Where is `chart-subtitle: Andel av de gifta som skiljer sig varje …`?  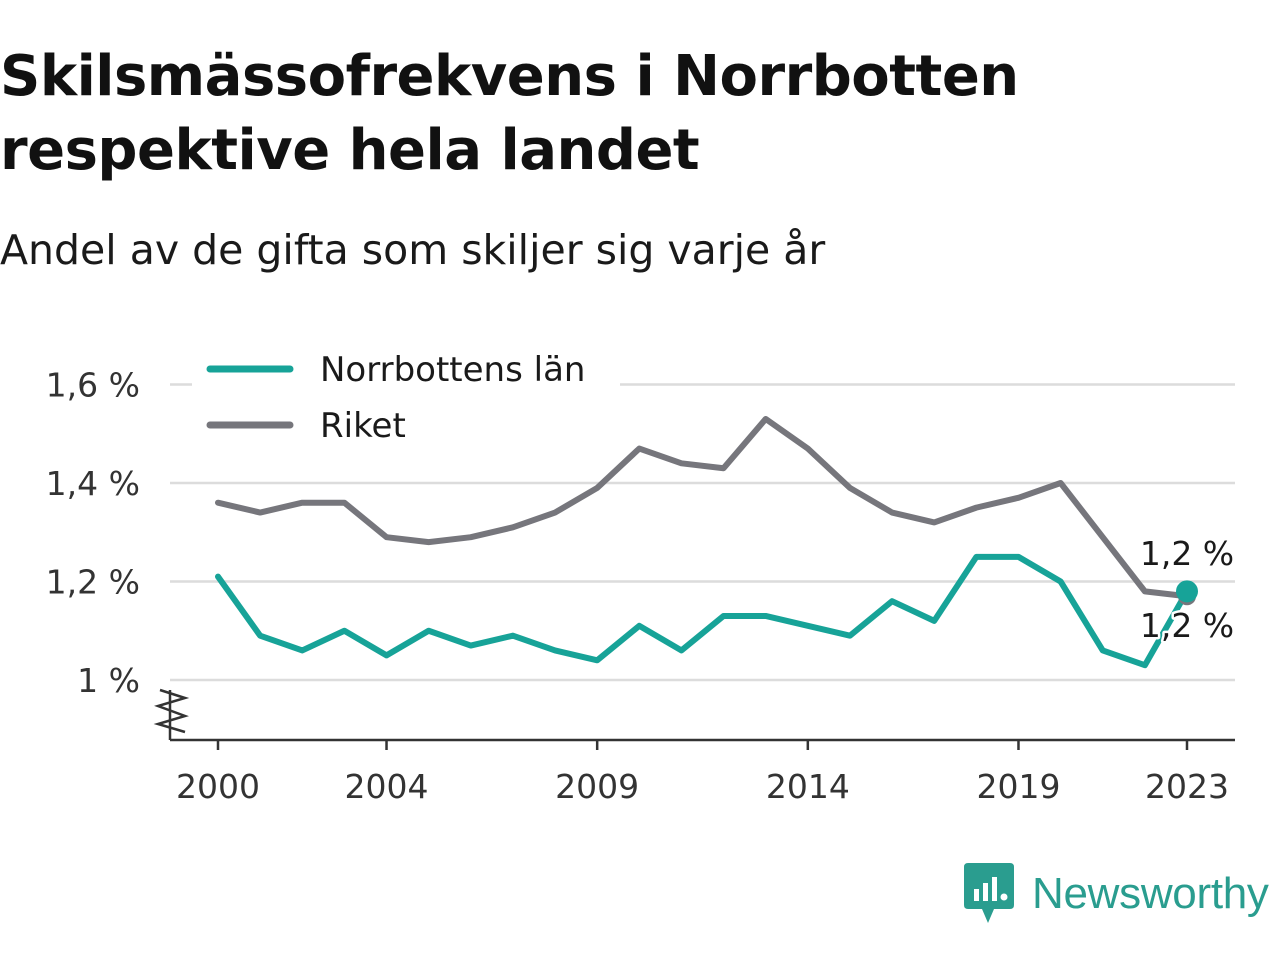
chart-subtitle: Andel av de gifta som skiljer sig varje … is located at coordinates (413, 250).